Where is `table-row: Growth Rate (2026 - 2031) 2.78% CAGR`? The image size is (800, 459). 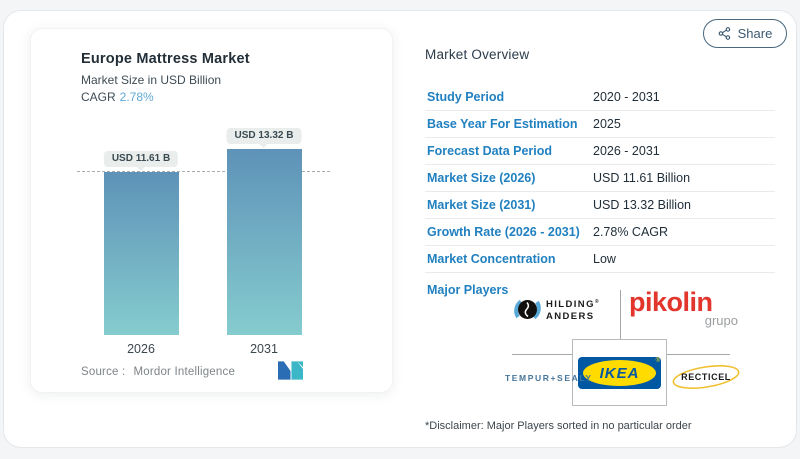
table-row: Growth Rate (2026 - 2031) 2.78% CAGR is located at coordinates (600, 232).